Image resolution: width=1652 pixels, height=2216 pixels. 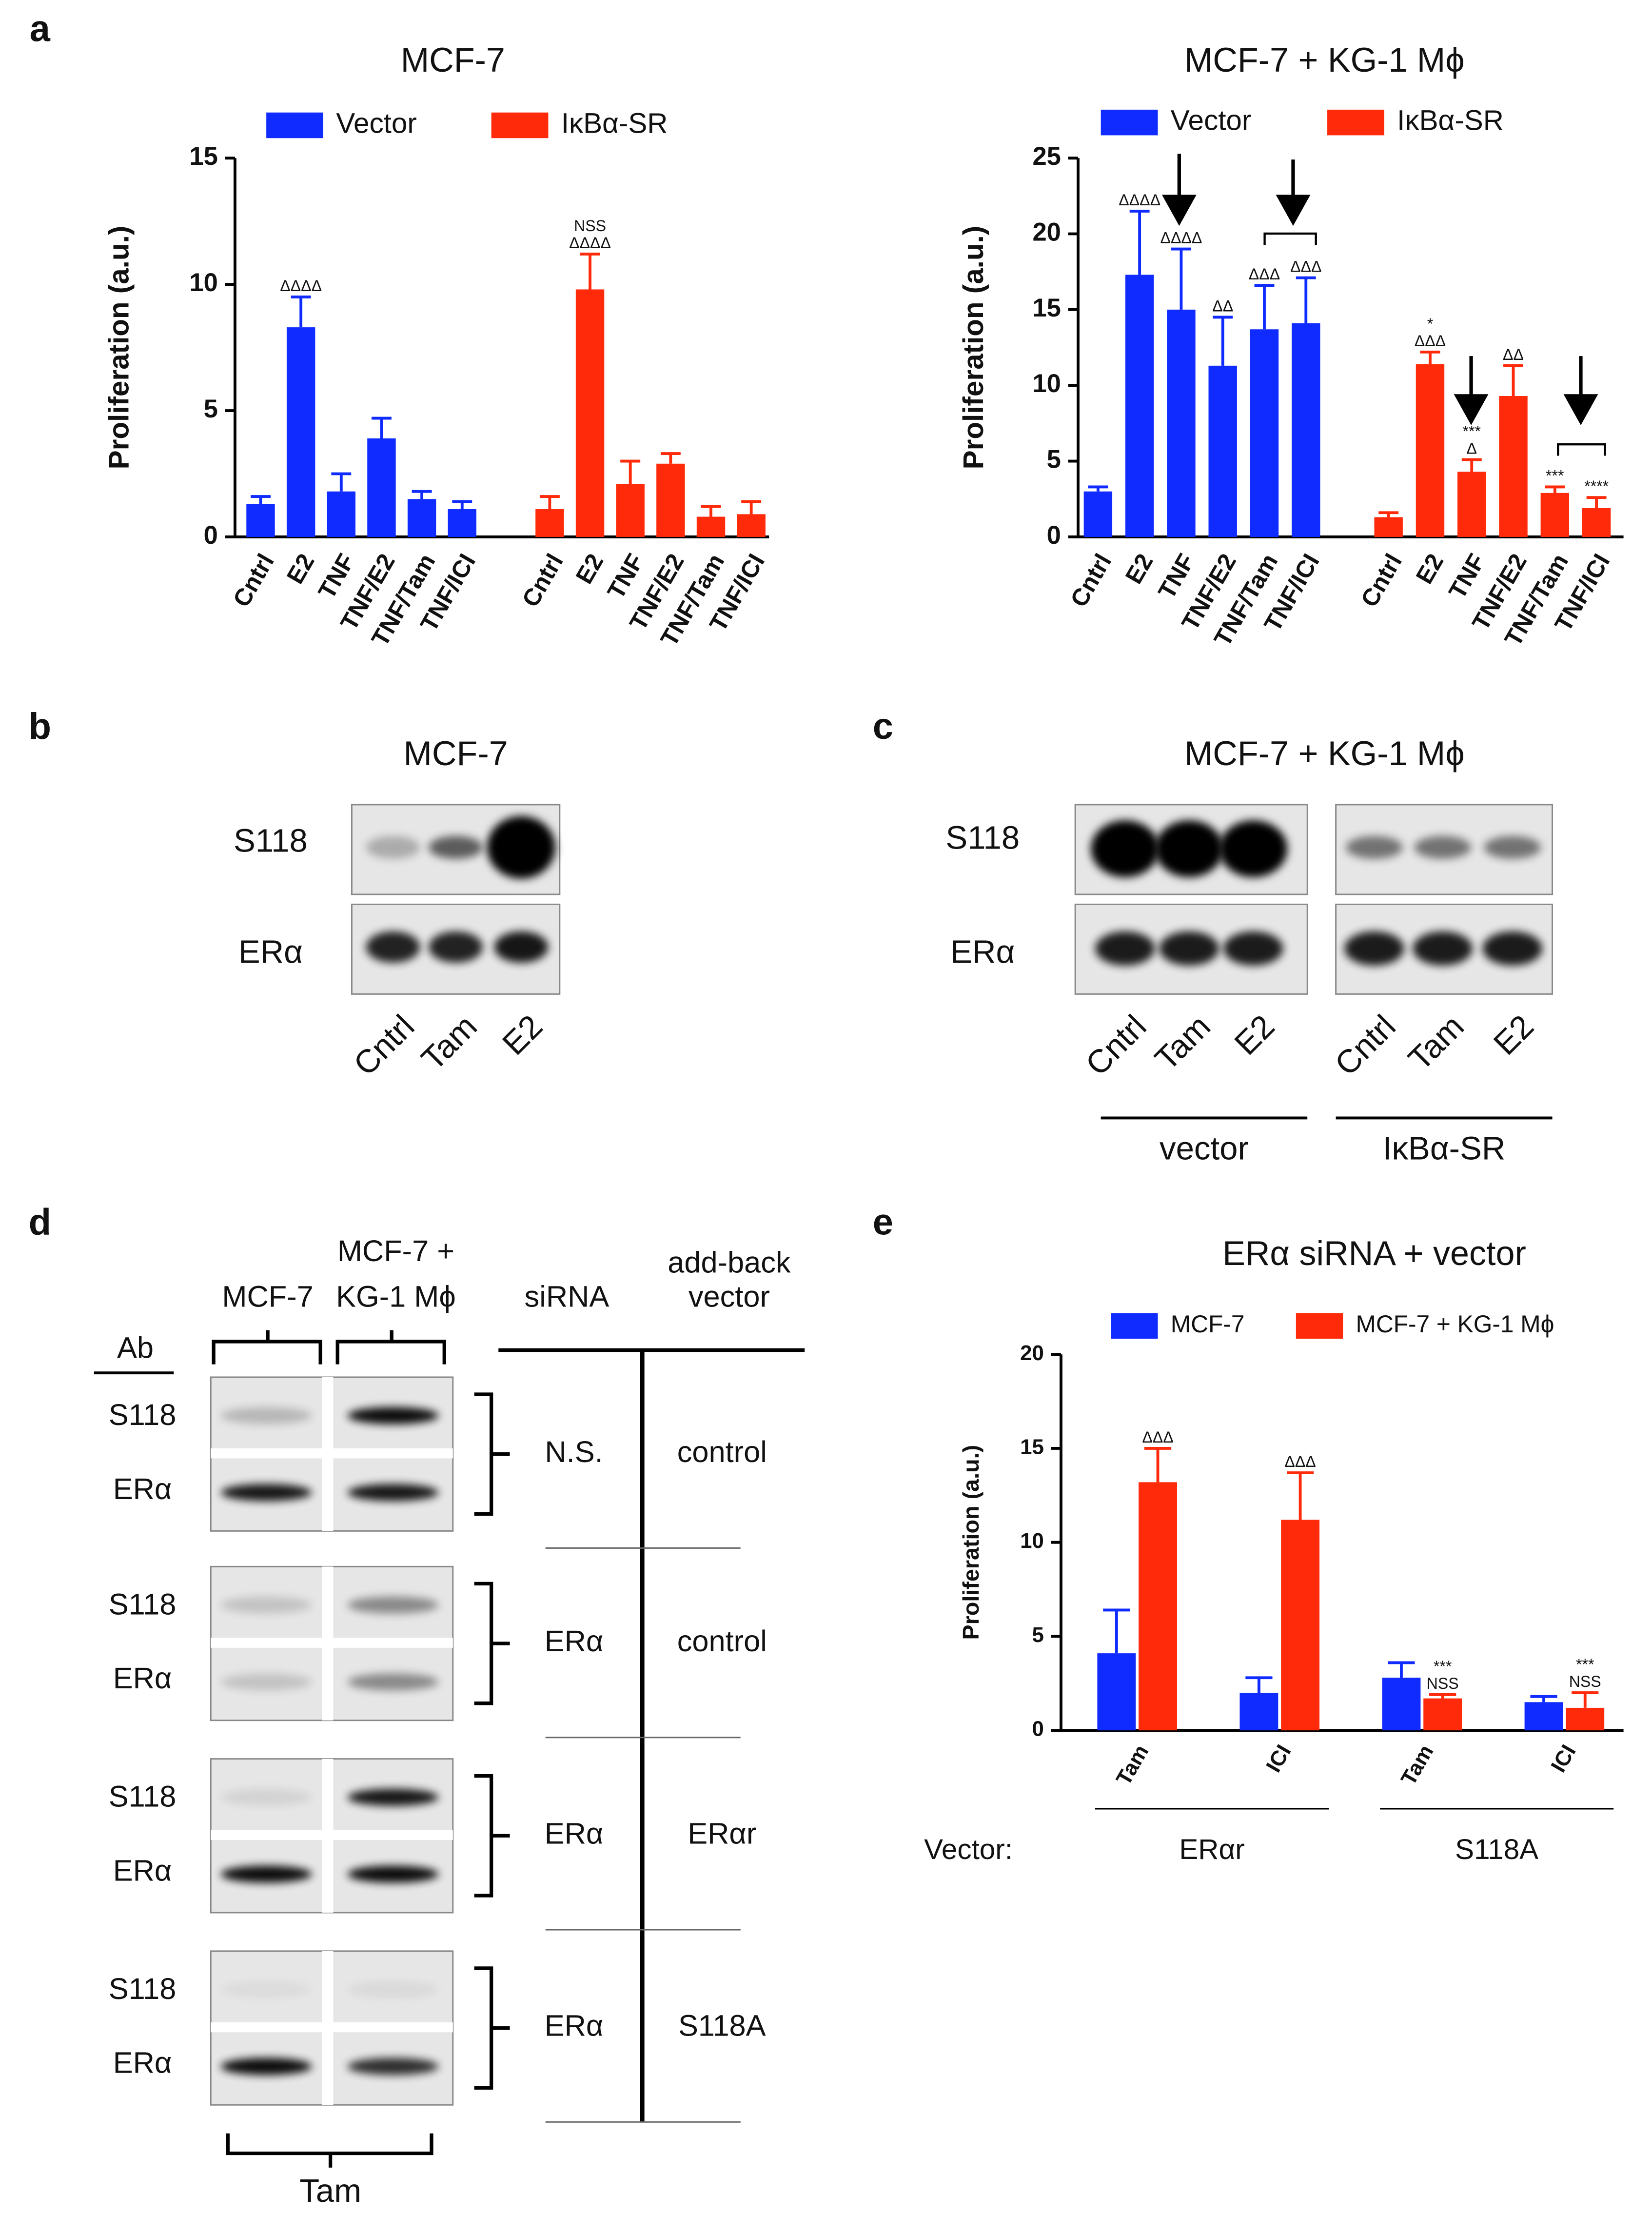 I want to click on column-header: MCF-7 +, so click(x=395, y=1250).